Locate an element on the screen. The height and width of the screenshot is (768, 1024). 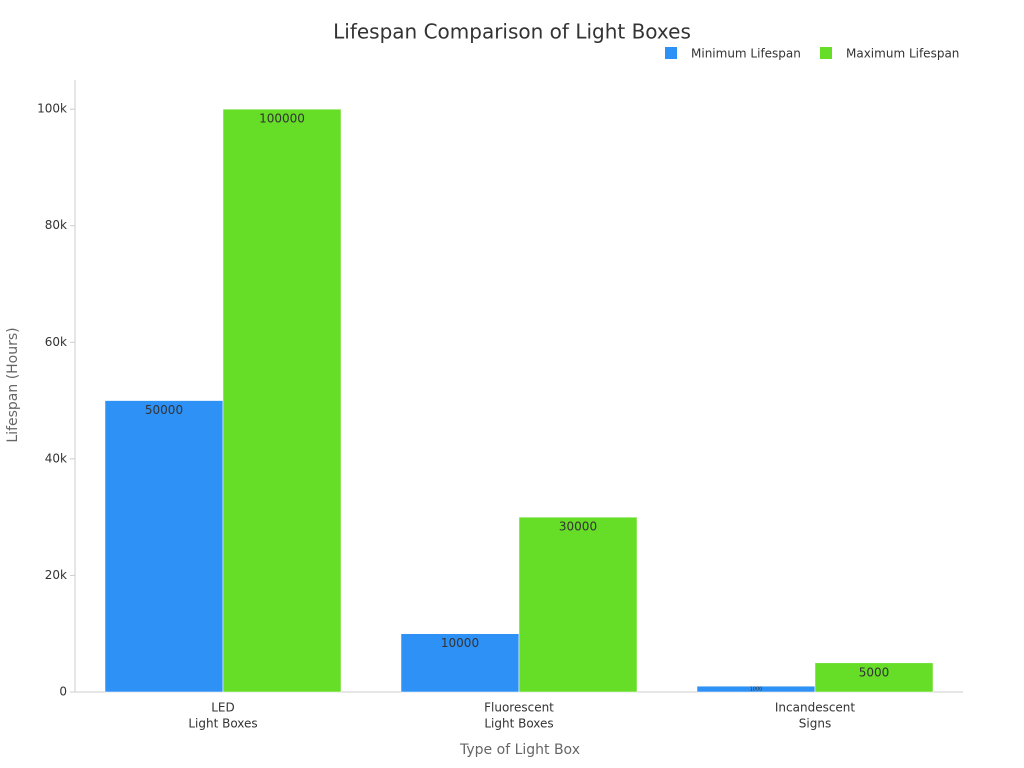
value-label: 30000 is located at coordinates (578, 527).